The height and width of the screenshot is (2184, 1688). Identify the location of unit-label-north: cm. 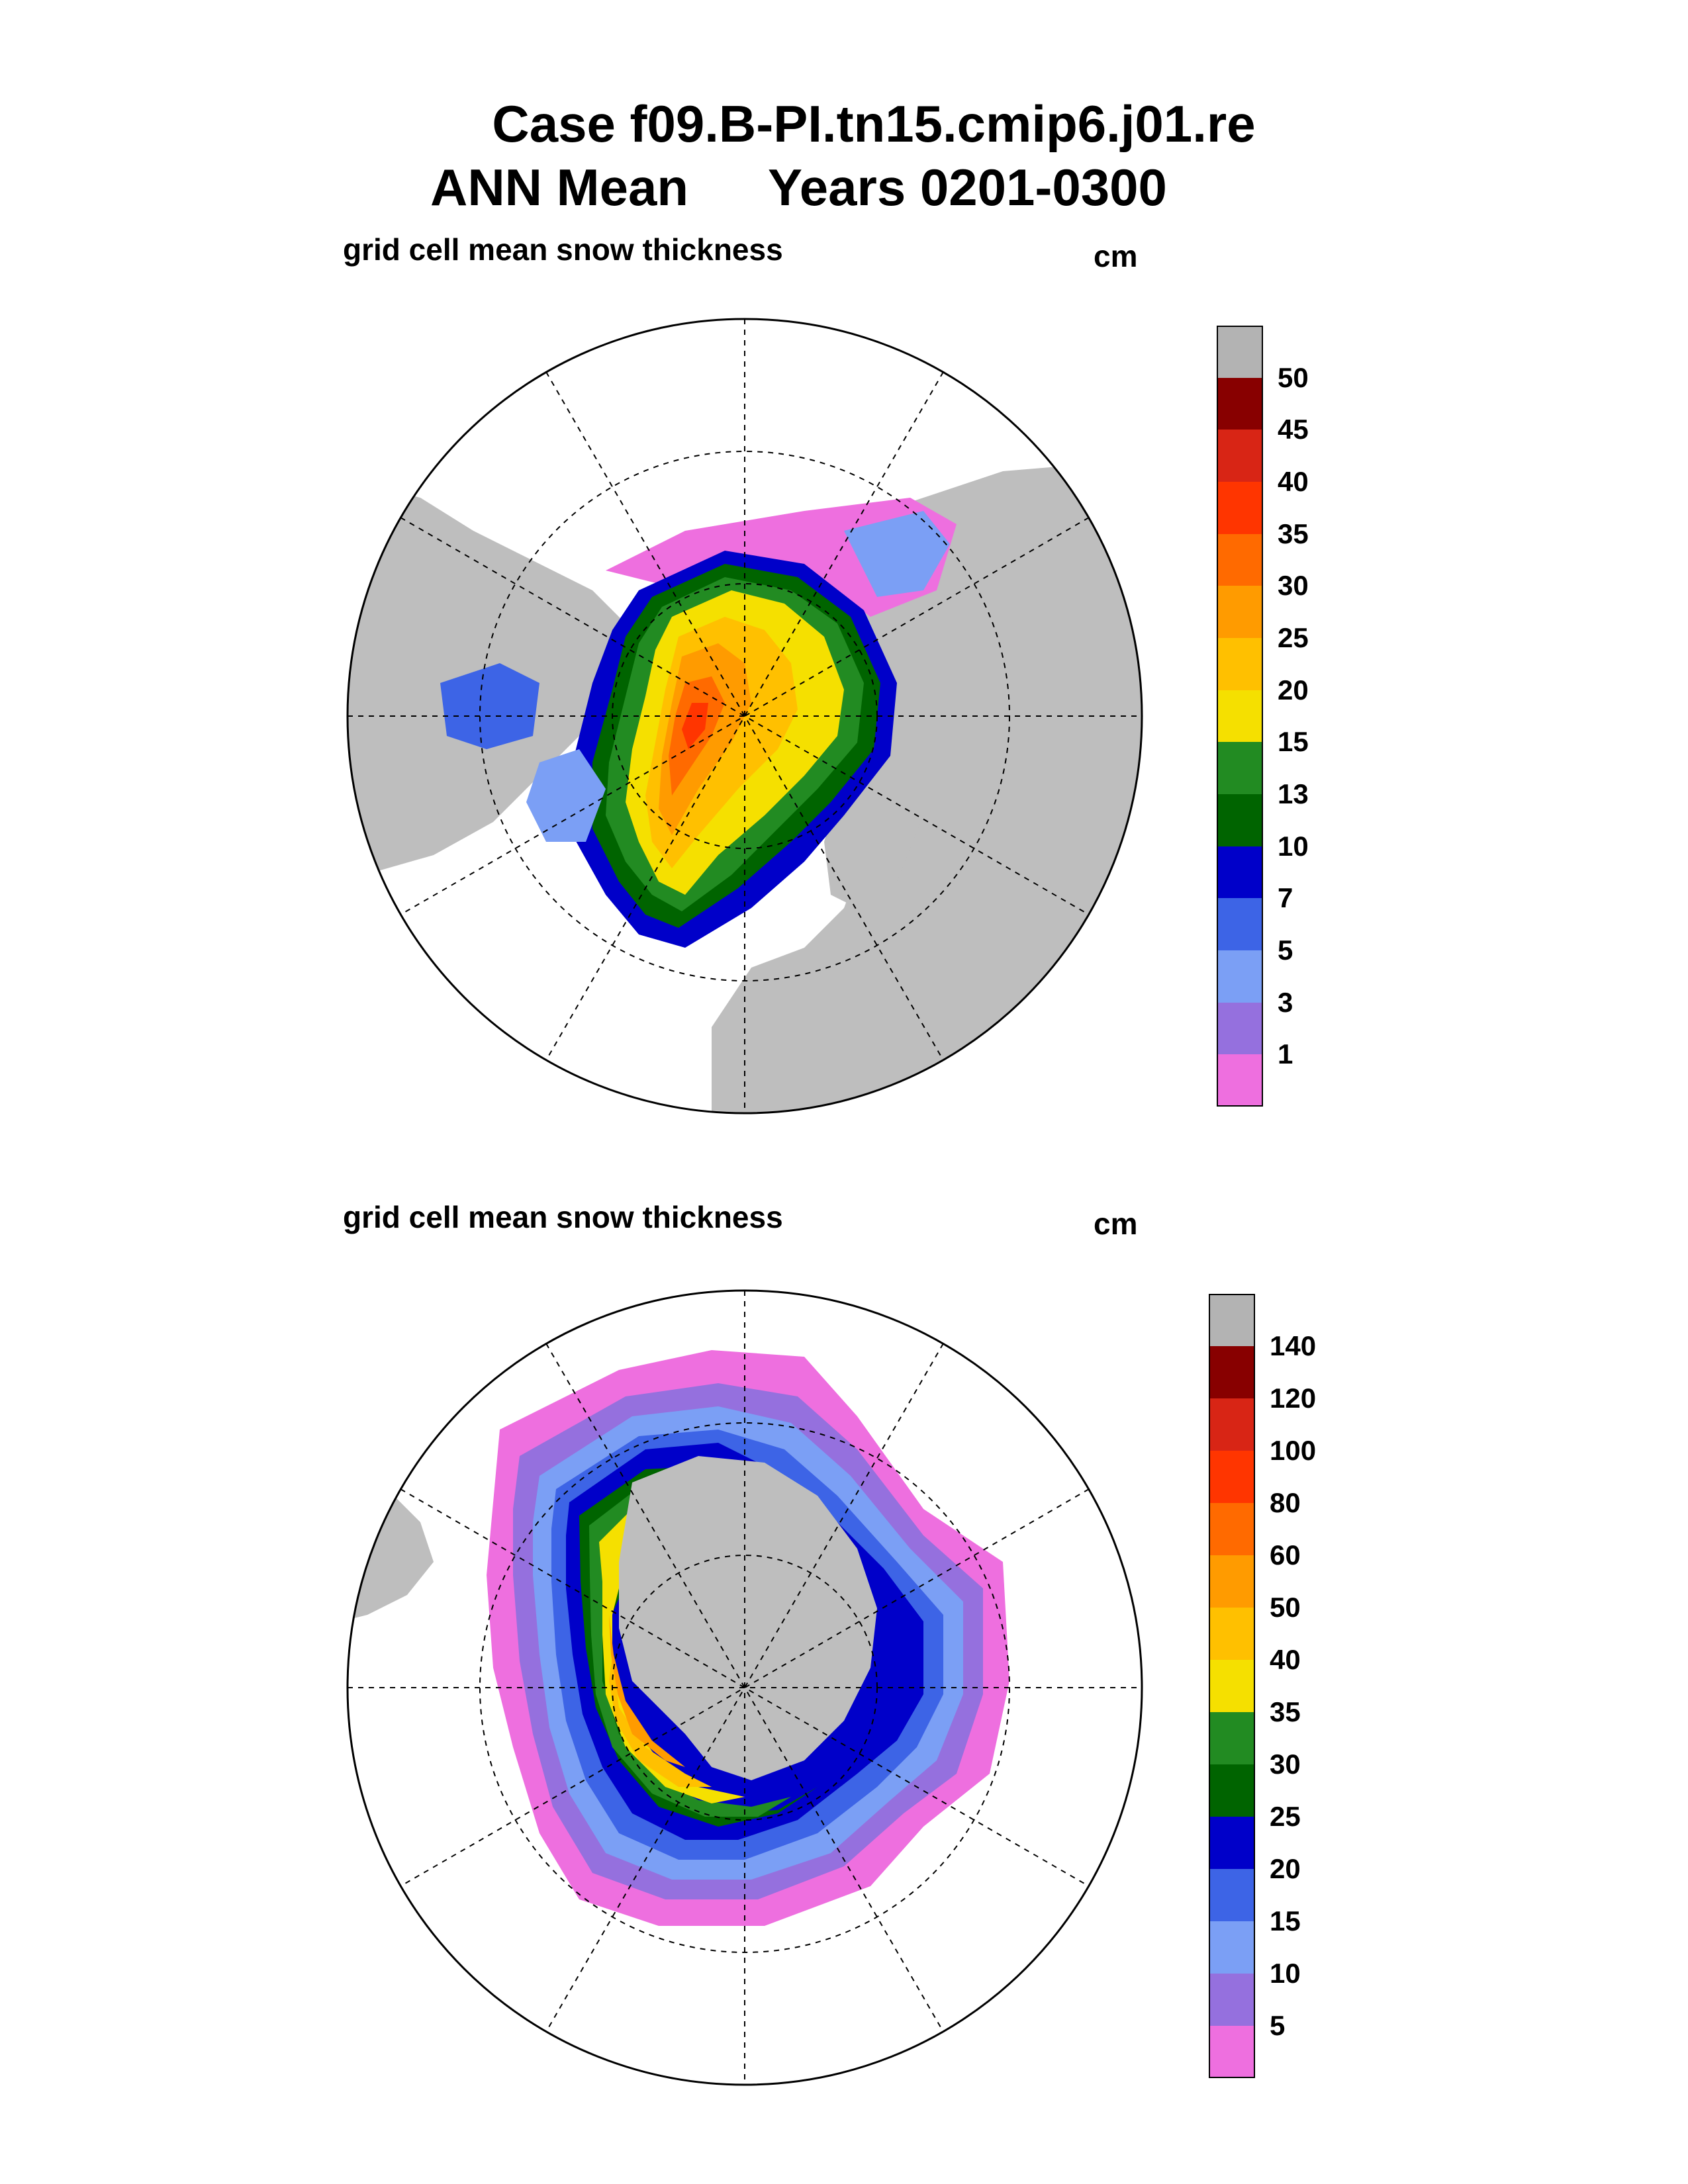
(1116, 256).